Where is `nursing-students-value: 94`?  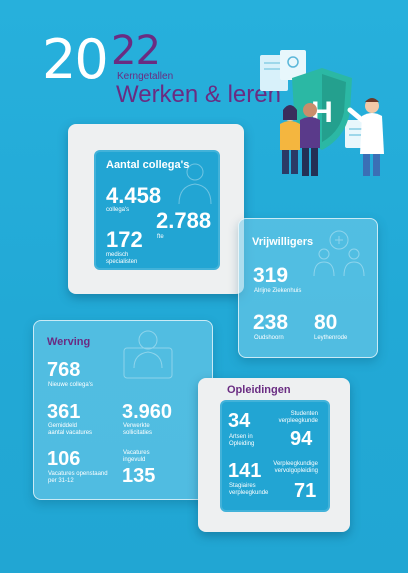 nursing-students-value: 94 is located at coordinates (301, 439).